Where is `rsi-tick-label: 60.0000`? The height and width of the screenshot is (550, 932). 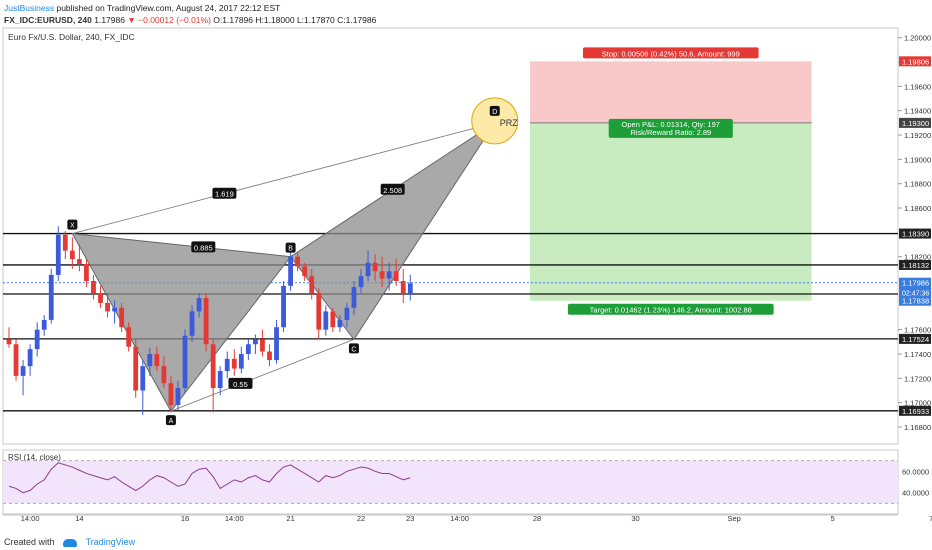 rsi-tick-label: 60.0000 is located at coordinates (915, 471).